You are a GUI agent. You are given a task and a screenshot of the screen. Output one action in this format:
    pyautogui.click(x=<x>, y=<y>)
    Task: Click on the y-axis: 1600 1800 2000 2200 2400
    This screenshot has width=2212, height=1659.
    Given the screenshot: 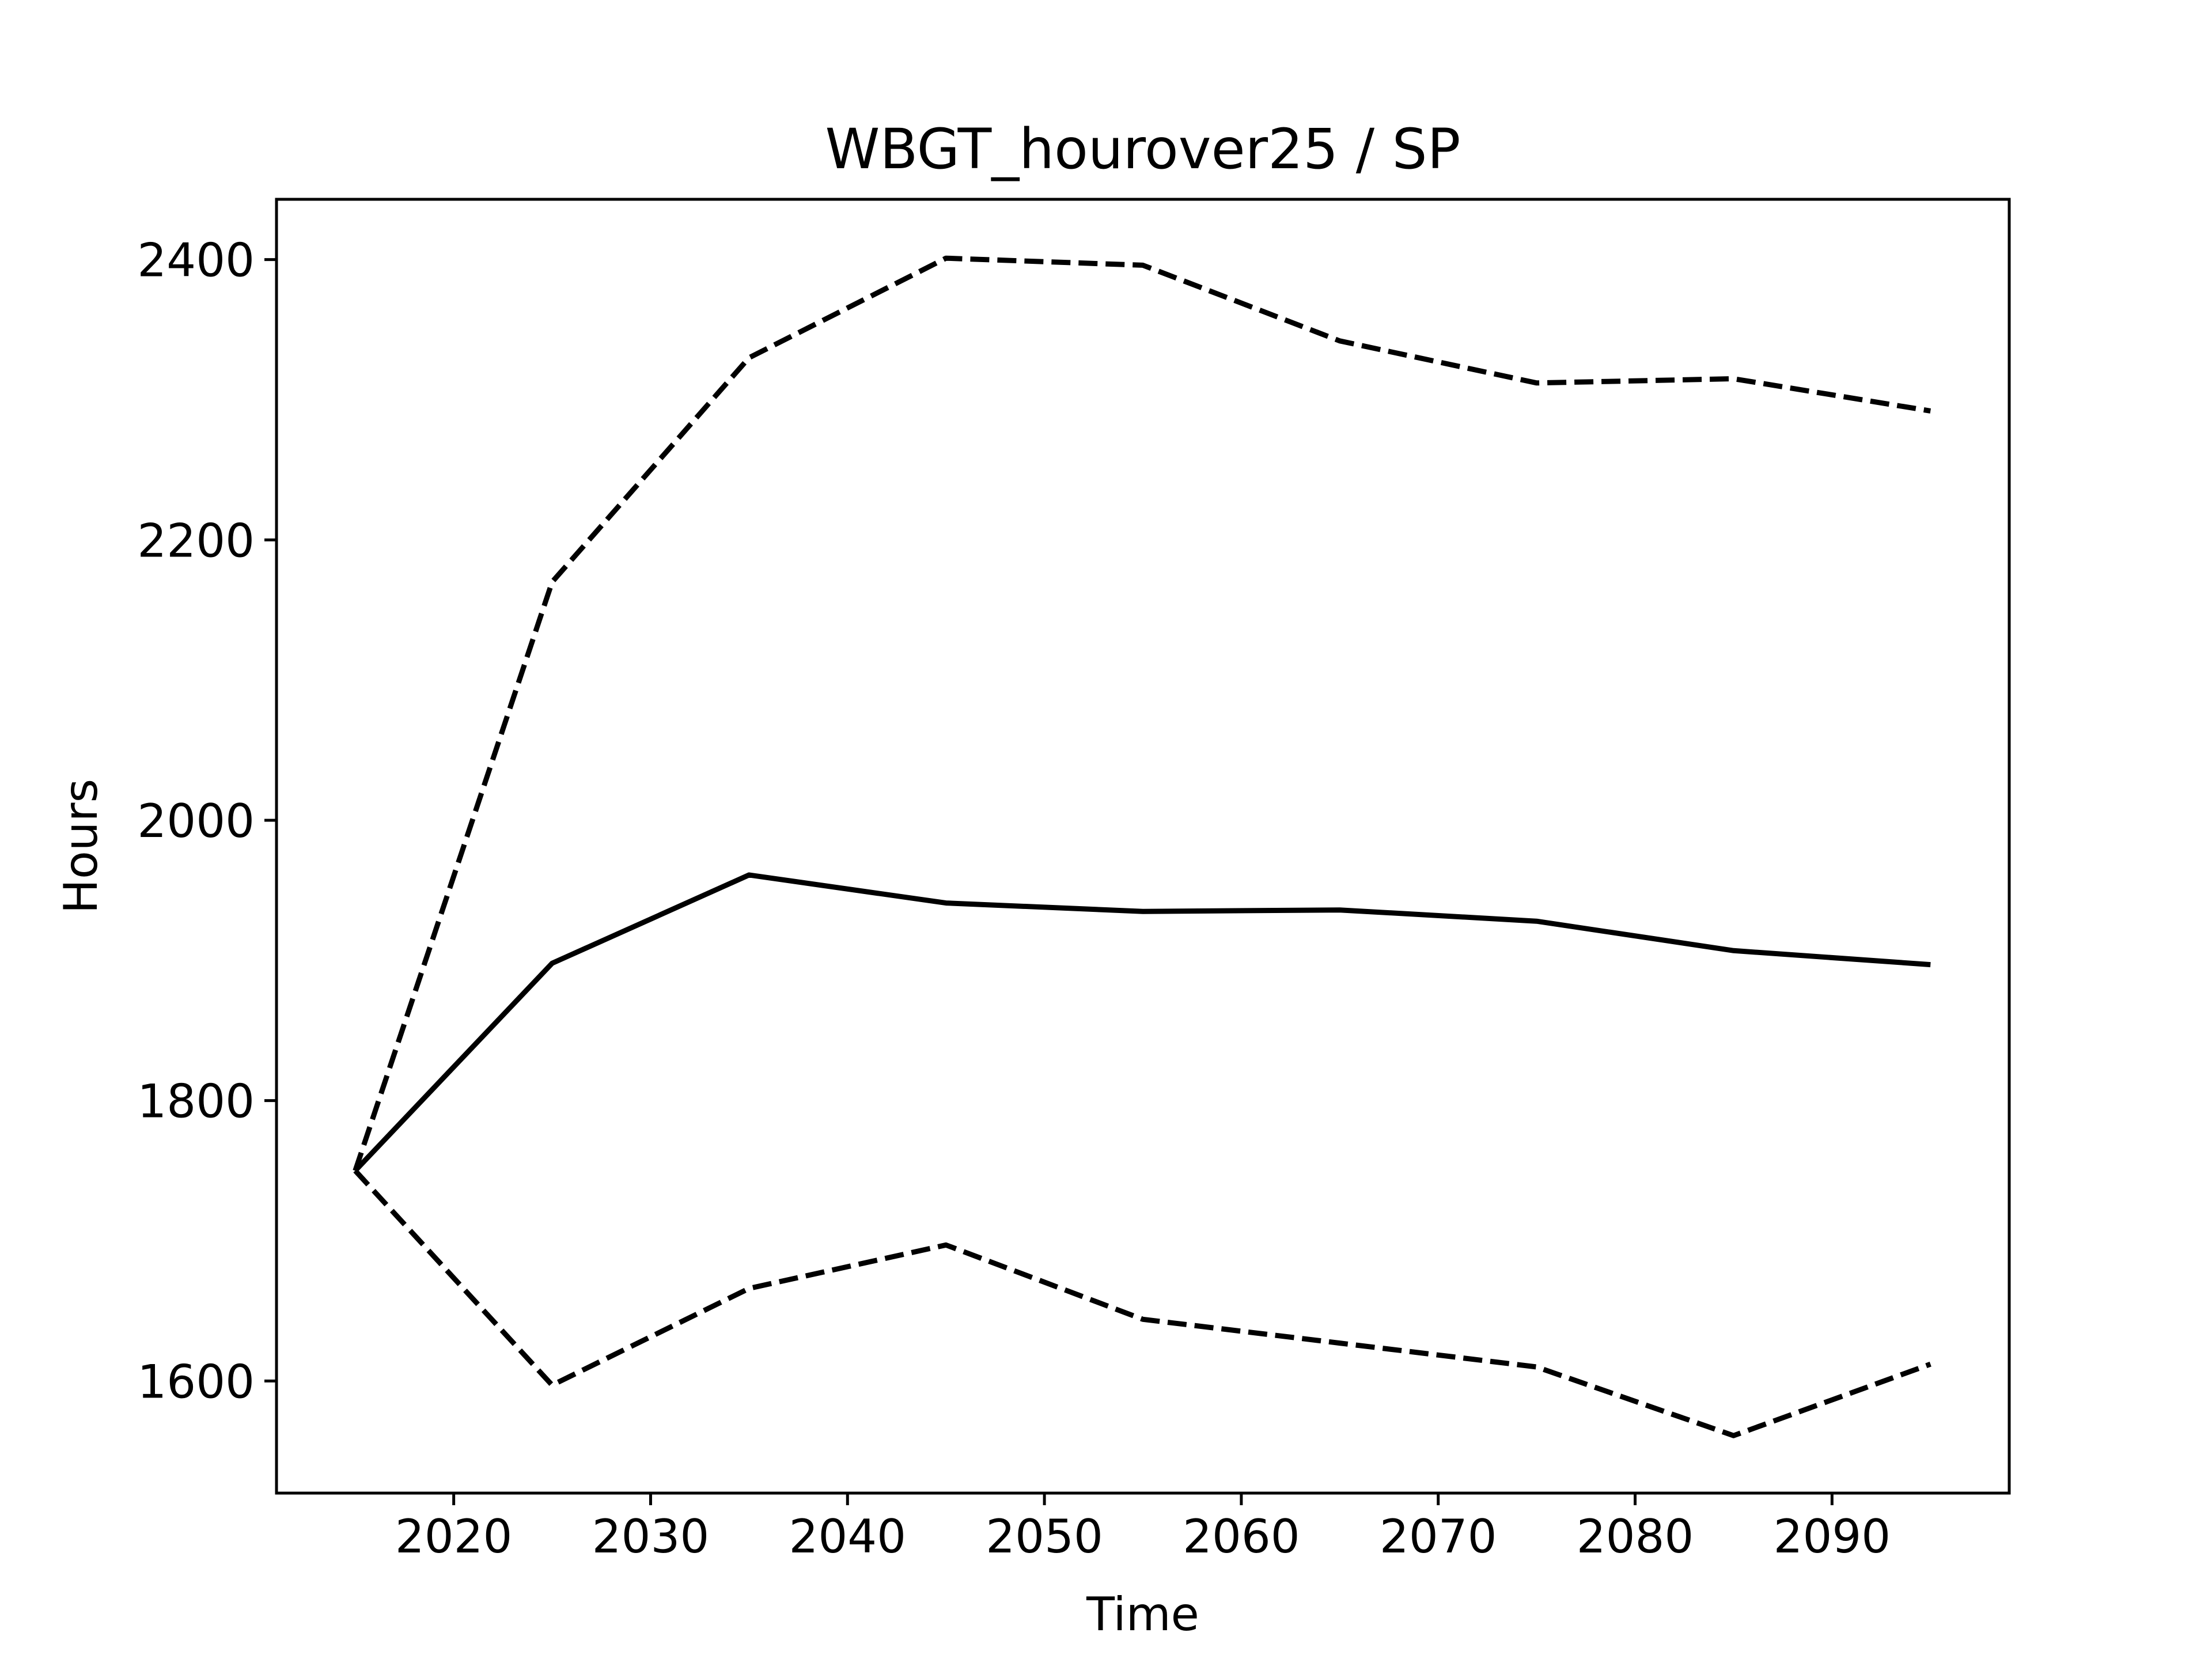 What is the action you would take?
    pyautogui.click(x=206, y=821)
    